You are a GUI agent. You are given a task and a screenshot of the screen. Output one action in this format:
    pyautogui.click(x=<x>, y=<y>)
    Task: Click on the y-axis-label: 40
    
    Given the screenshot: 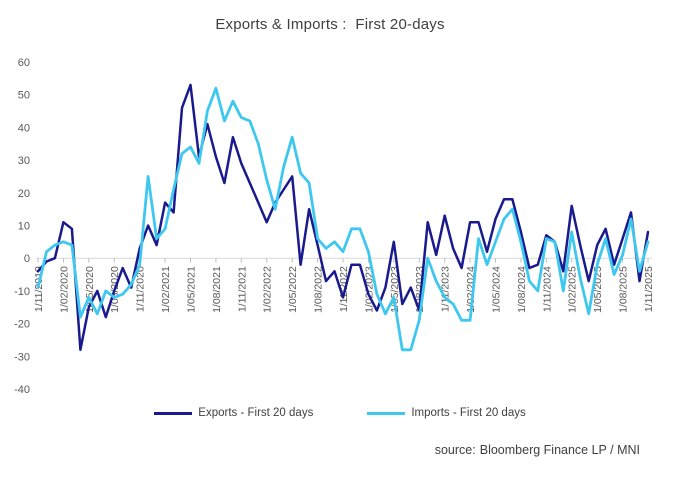 What is the action you would take?
    pyautogui.click(x=24, y=128)
    